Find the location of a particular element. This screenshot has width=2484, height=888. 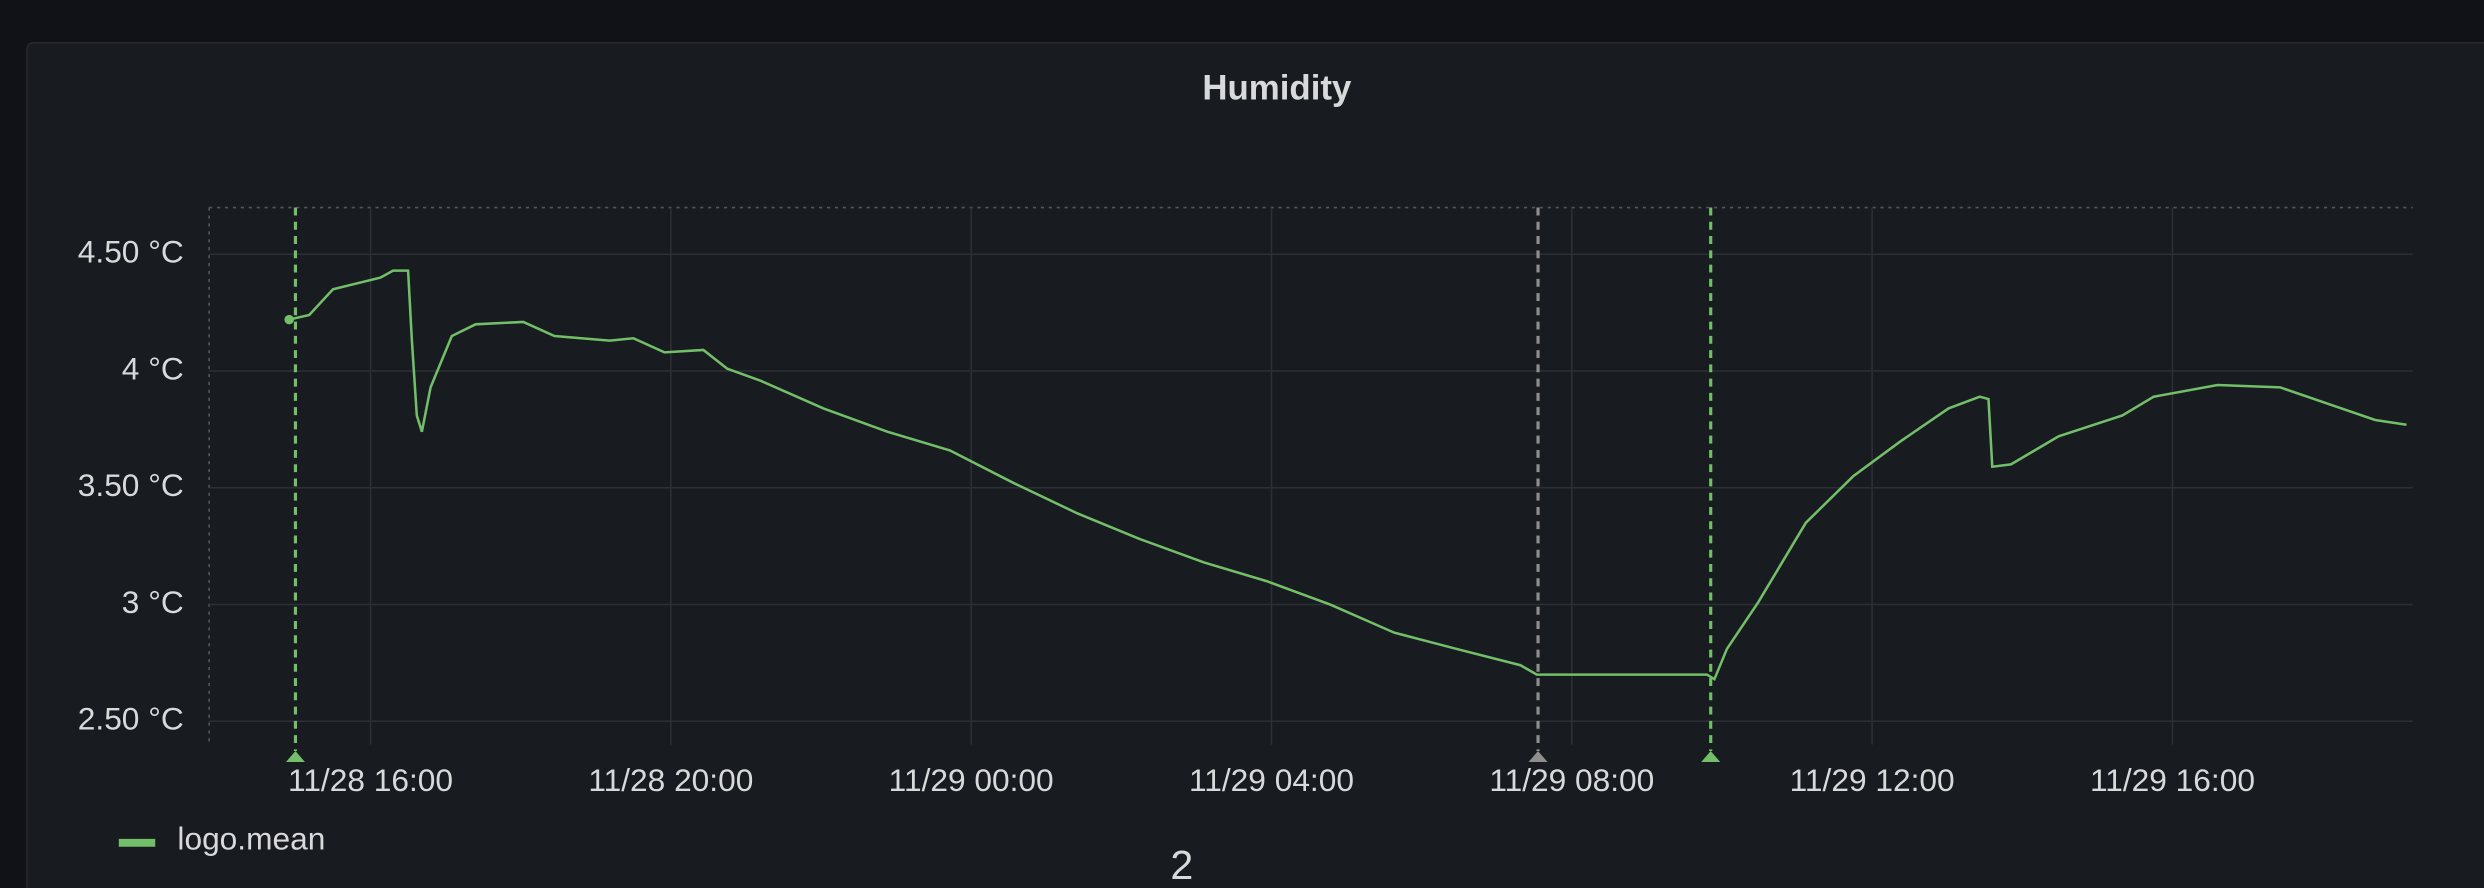

y-tick-label: 3 °C is located at coordinates (153, 602).